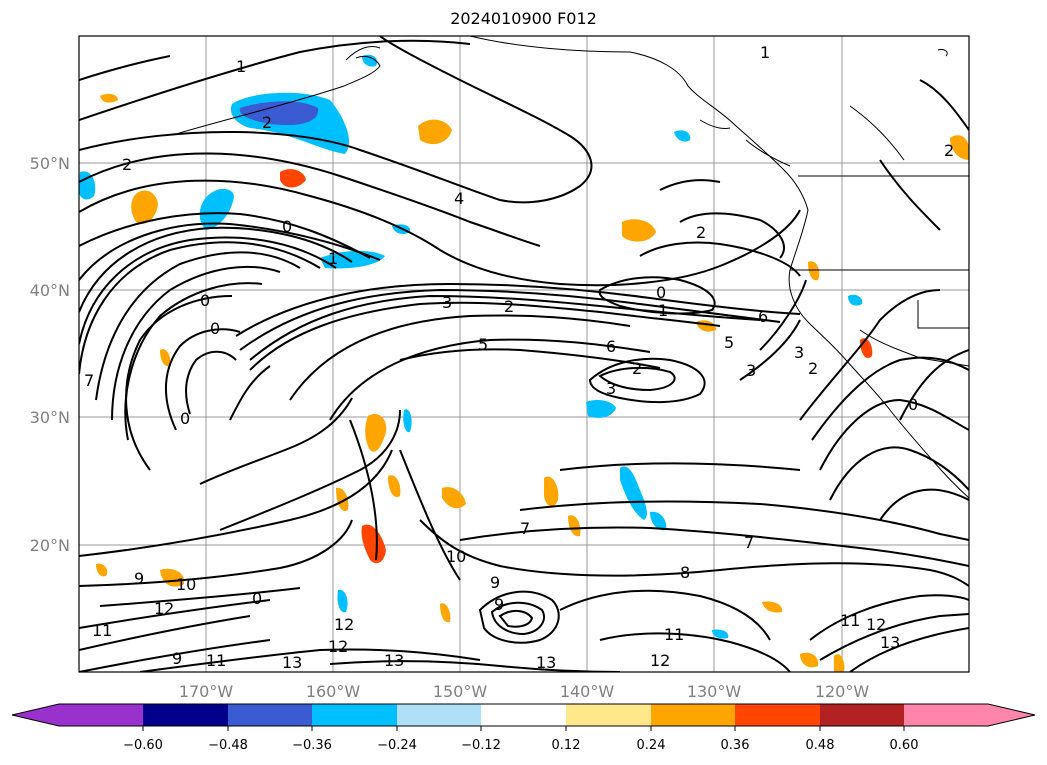 The image size is (1047, 765). Describe the element at coordinates (904, 745) in the screenshot. I see `colorbar-tick-label: 0.60` at that location.